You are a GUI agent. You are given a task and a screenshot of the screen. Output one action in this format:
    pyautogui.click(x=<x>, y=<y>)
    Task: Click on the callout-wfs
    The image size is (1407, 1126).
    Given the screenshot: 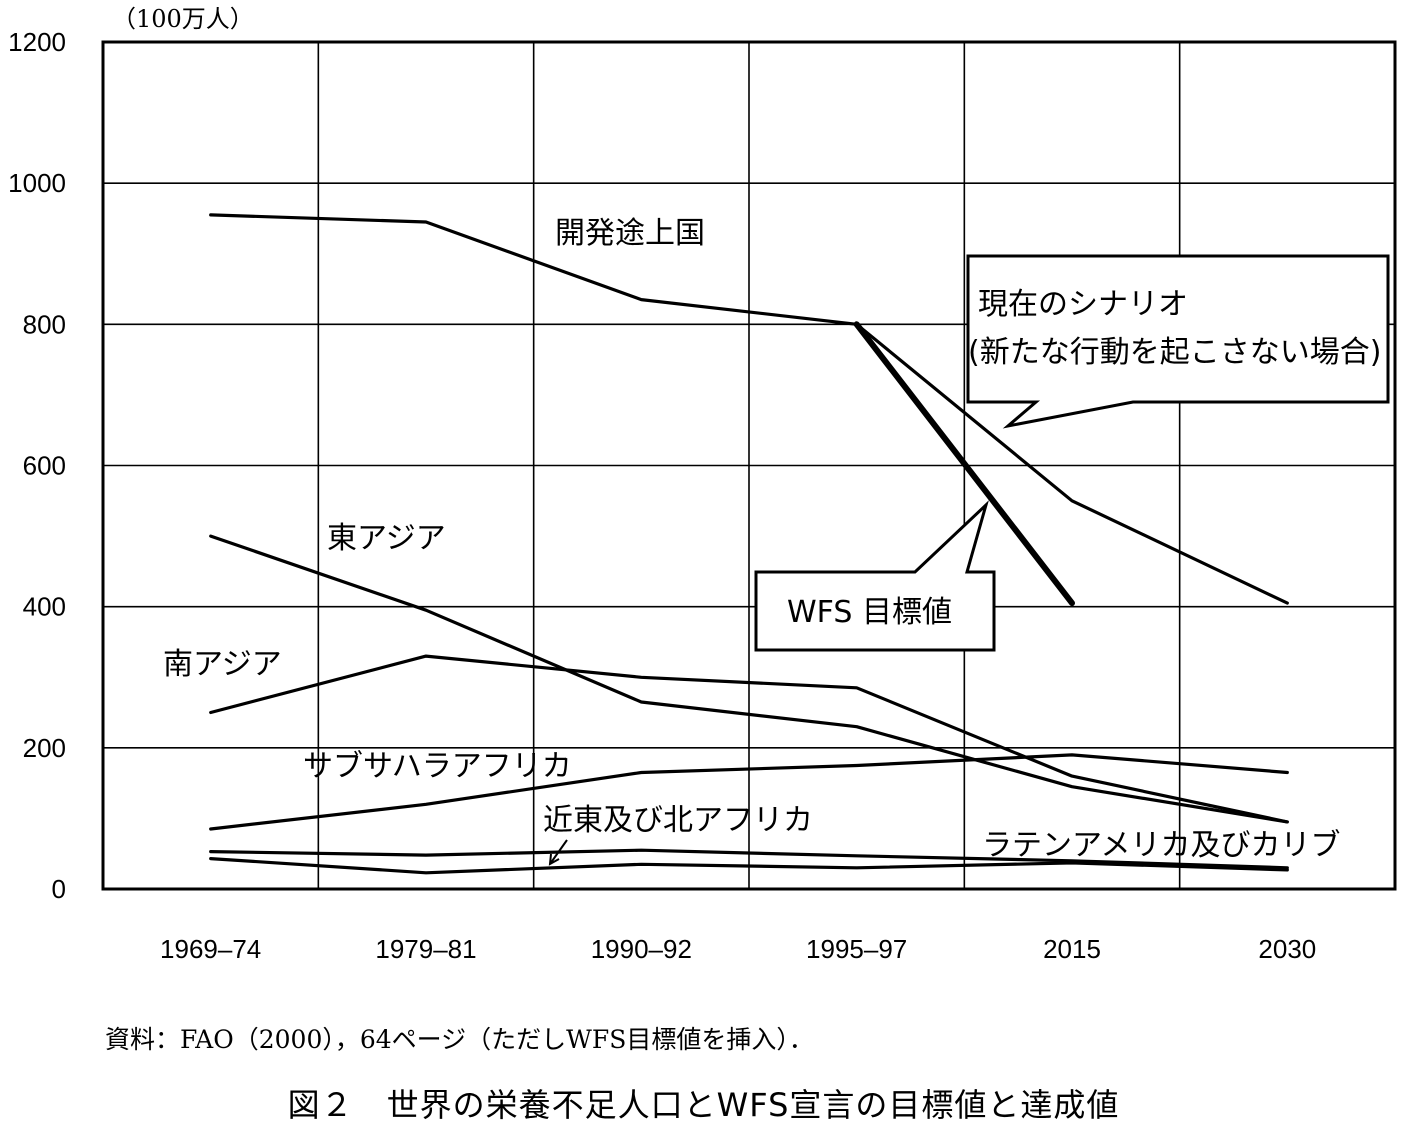 What is the action you would take?
    pyautogui.click(x=875, y=576)
    